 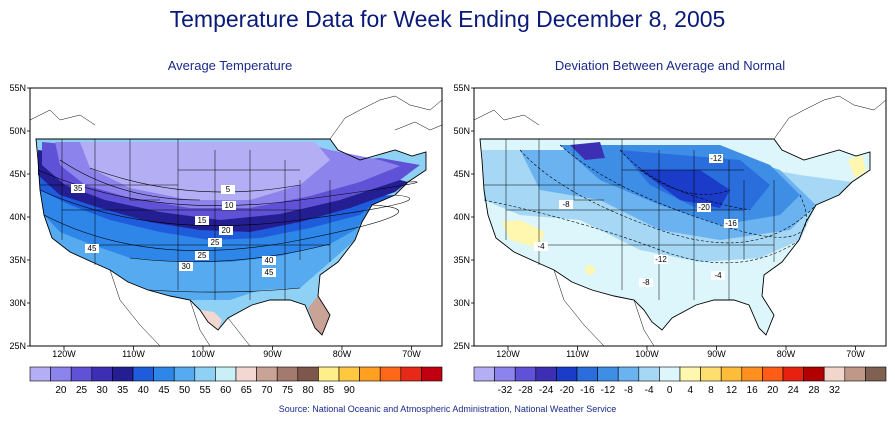 What do you see at coordinates (78, 188) in the screenshot?
I see `contour-label: 35` at bounding box center [78, 188].